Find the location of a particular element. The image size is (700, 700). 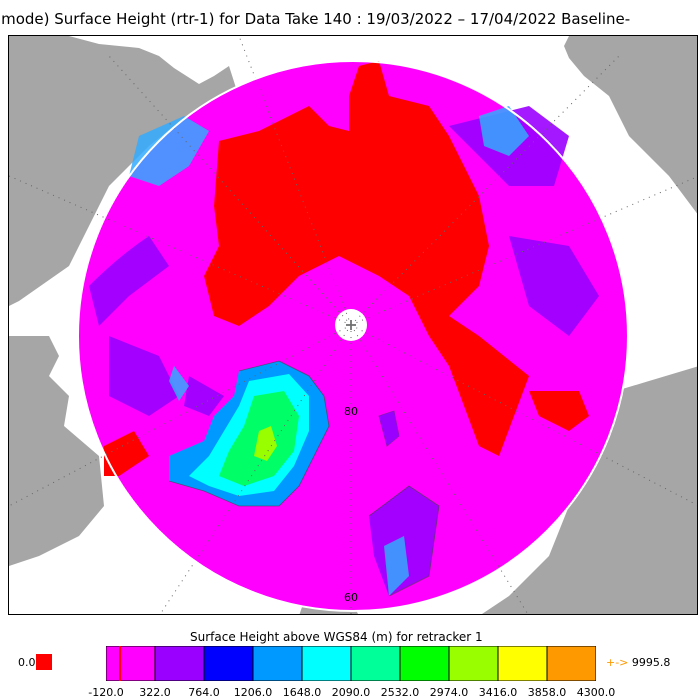

latitude-label-80: 80 is located at coordinates (351, 411).